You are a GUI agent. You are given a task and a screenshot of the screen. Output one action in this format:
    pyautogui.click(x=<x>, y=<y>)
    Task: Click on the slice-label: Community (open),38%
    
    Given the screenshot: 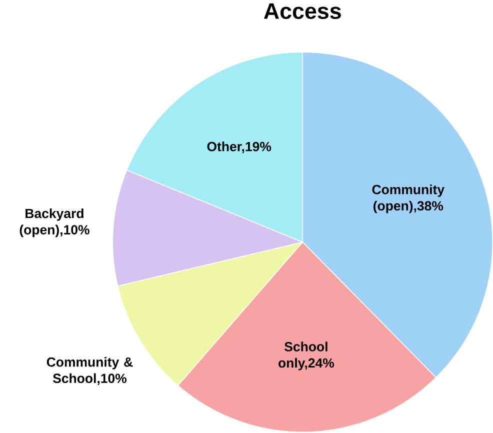 What is the action you would take?
    pyautogui.click(x=408, y=199)
    